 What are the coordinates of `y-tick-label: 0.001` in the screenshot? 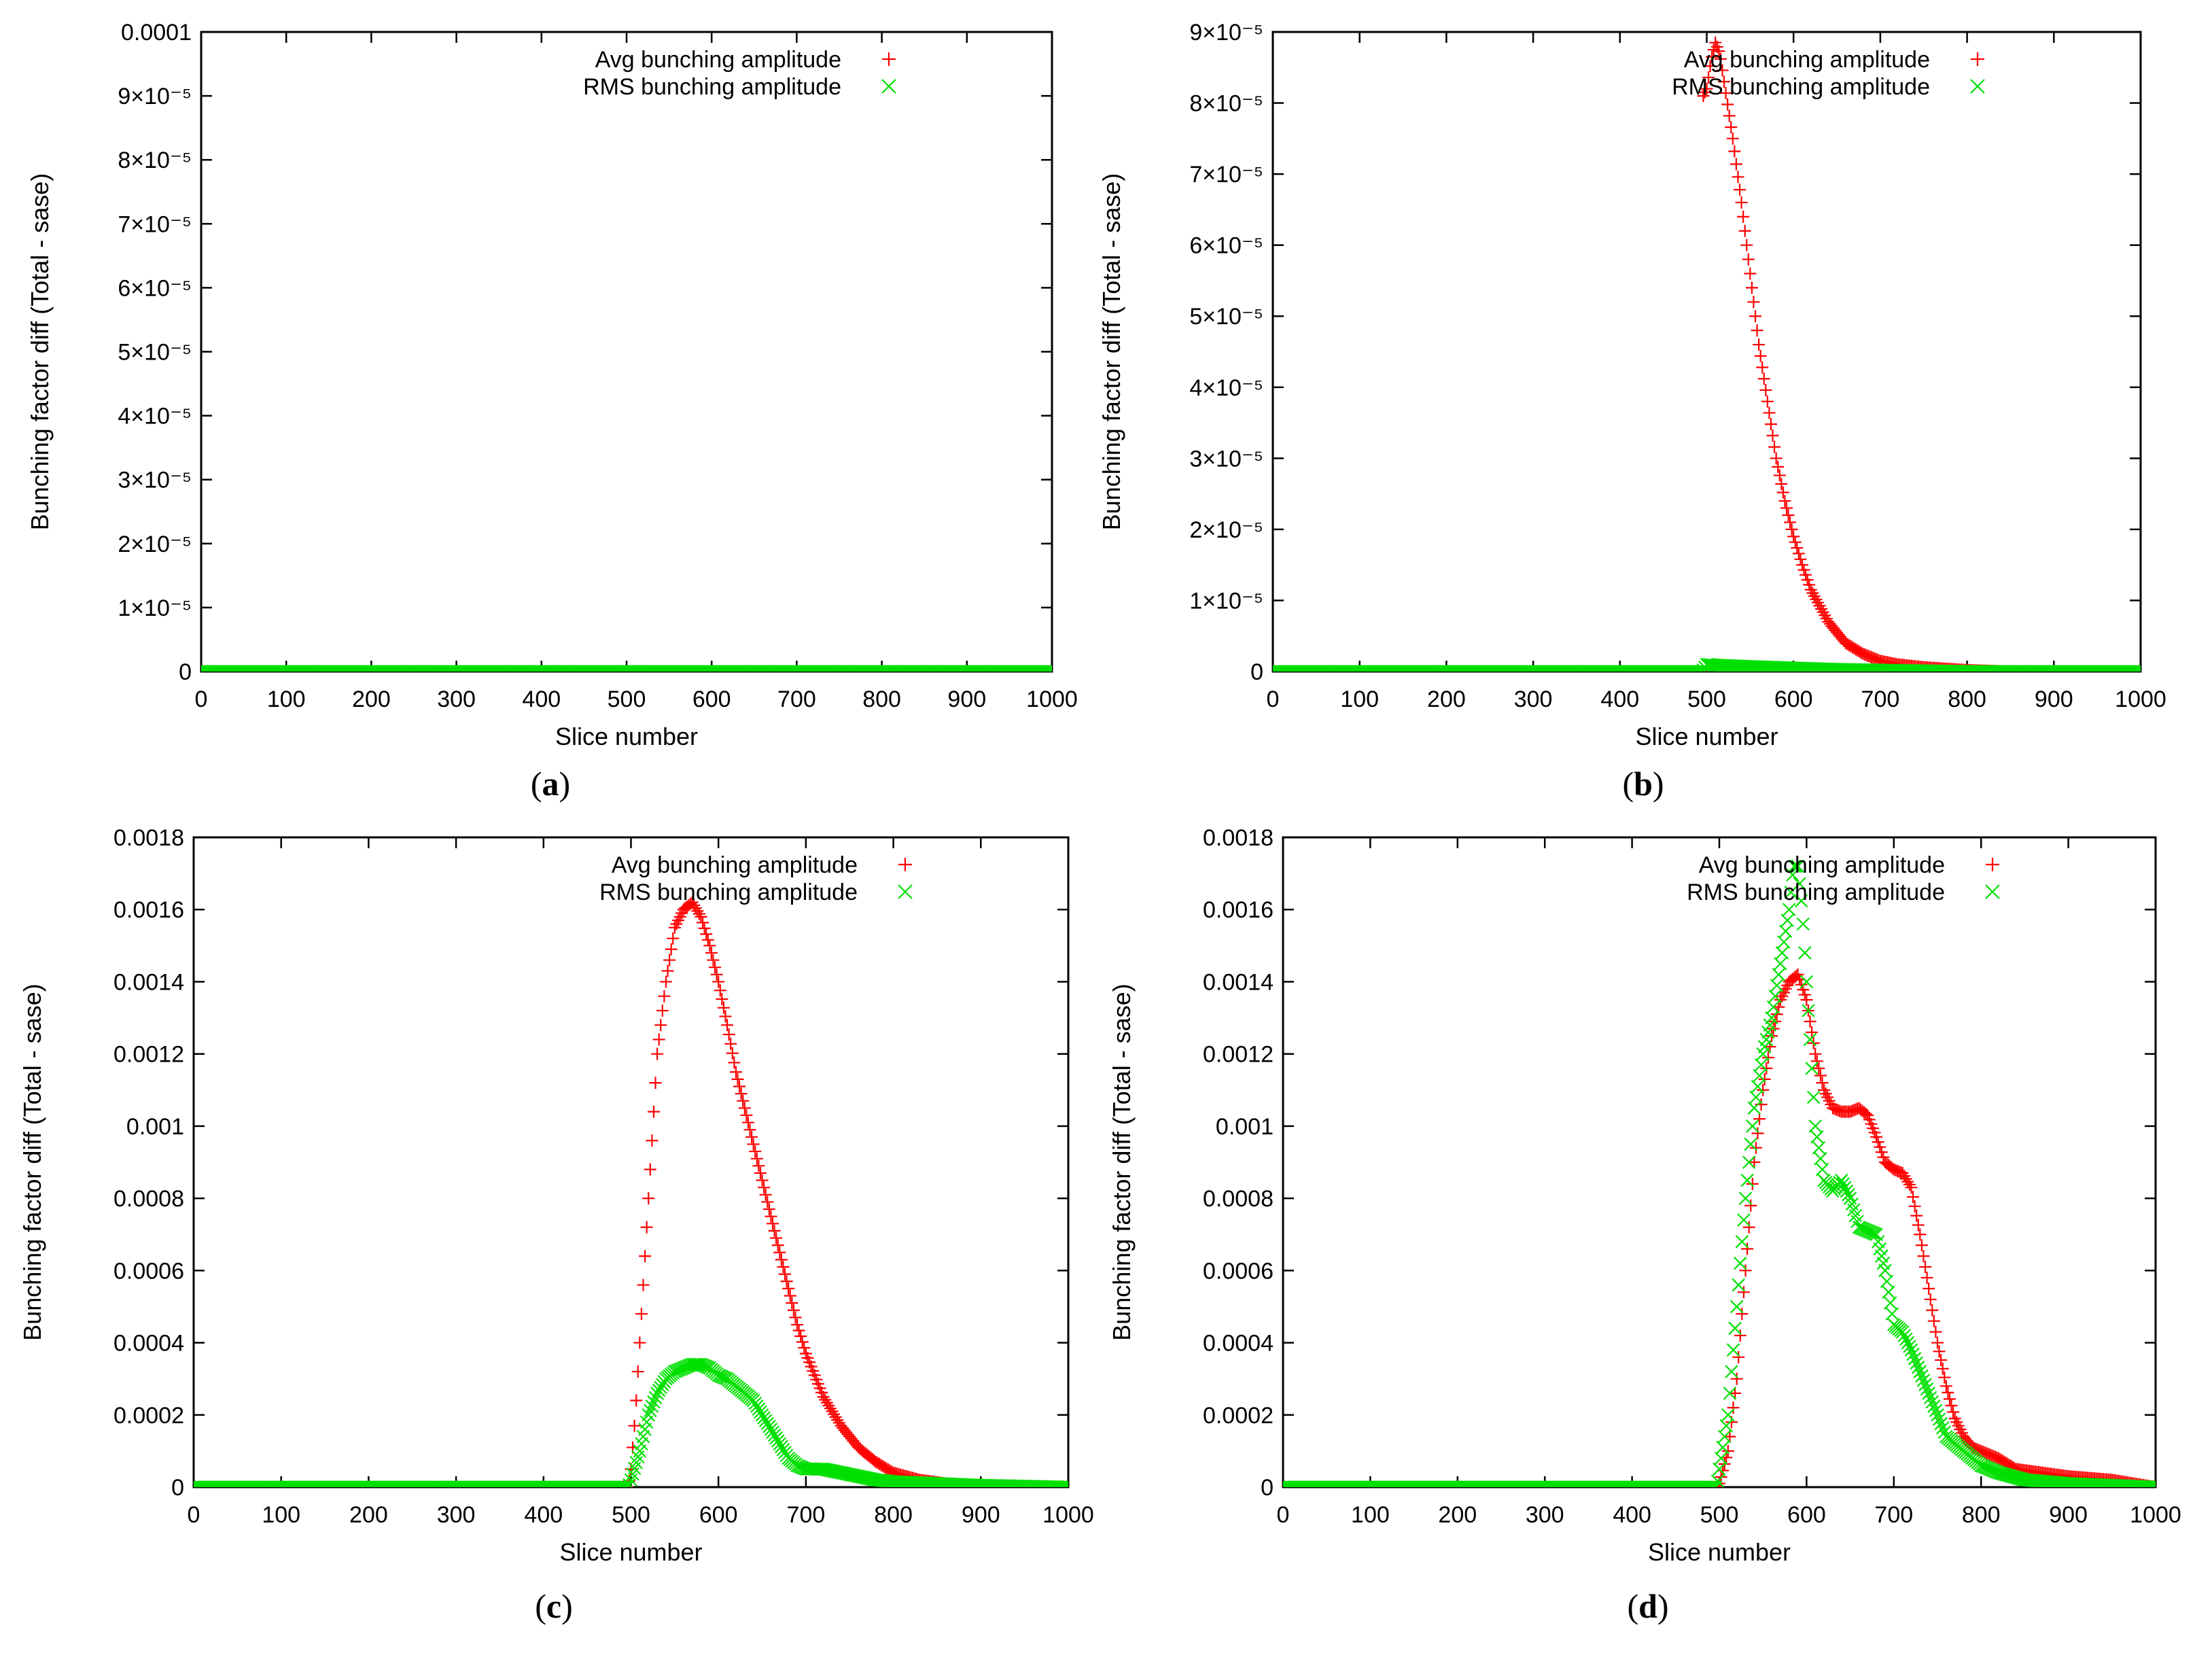 It's located at (155, 1127).